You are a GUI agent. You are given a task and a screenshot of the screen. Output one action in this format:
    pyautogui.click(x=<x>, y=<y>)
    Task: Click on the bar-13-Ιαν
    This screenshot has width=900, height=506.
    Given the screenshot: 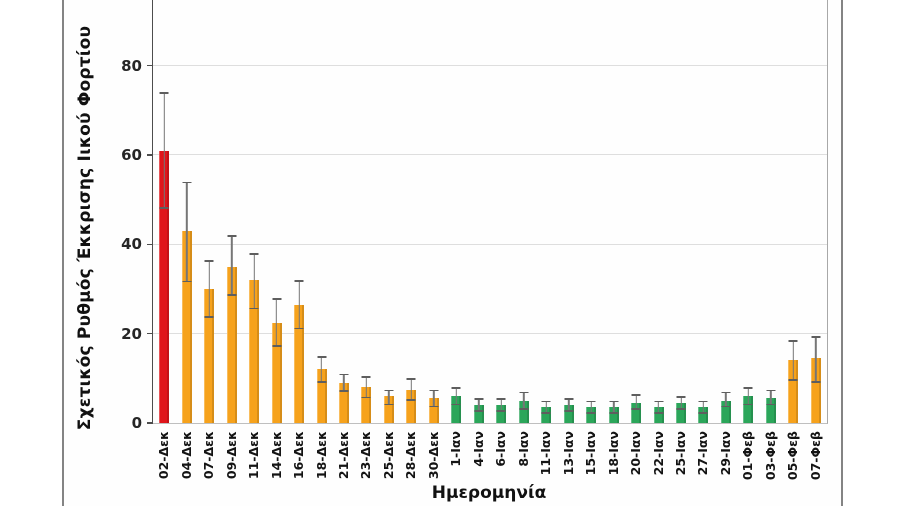 What is the action you would take?
    pyautogui.click(x=568, y=414)
    